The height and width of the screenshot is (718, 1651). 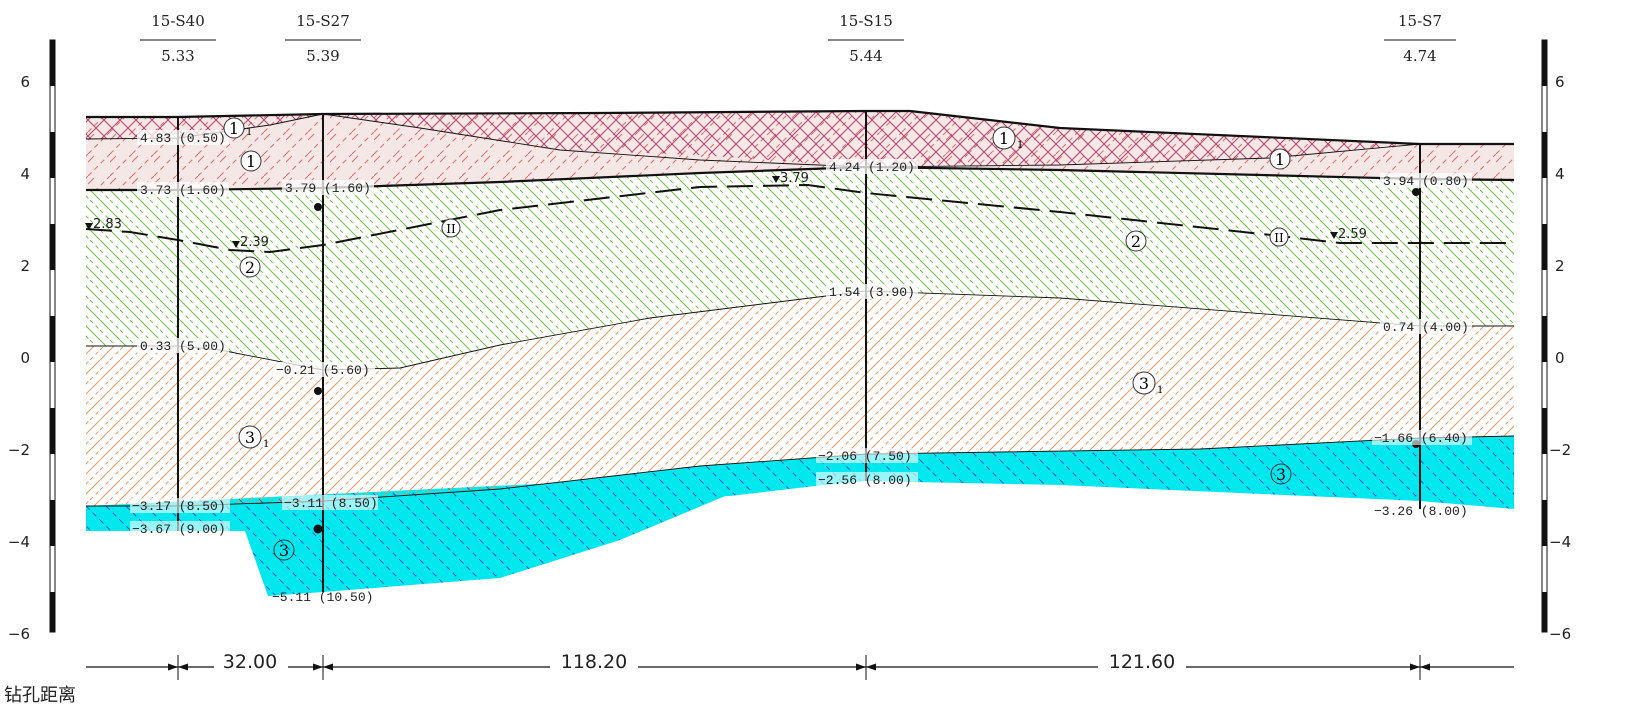 What do you see at coordinates (107, 224) in the screenshot?
I see `svg-text: 2.83` at bounding box center [107, 224].